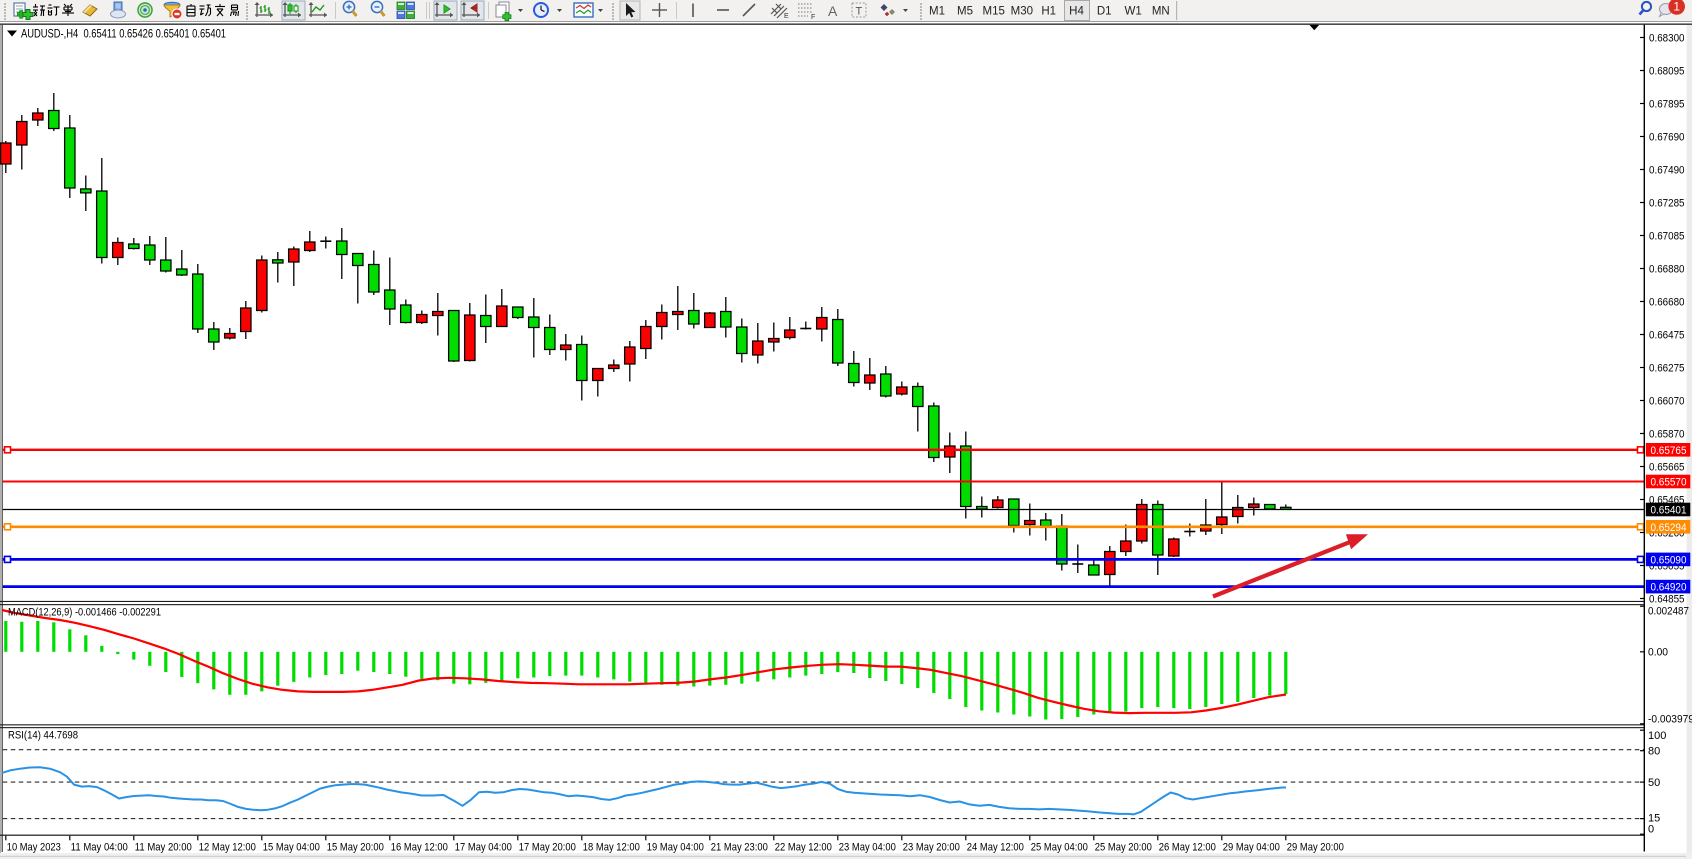 Image resolution: width=1692 pixels, height=859 pixels. Describe the element at coordinates (1667, 203) in the screenshot. I see `svg-text: 0.67285` at that location.